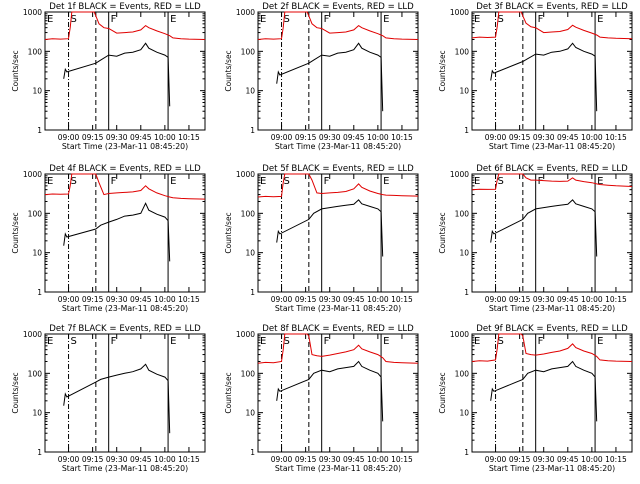 The height and width of the screenshot is (484, 640). Describe the element at coordinates (552, 7) in the screenshot. I see `chart-title: Det 3f BLACK = Events, RED = LLD` at that location.